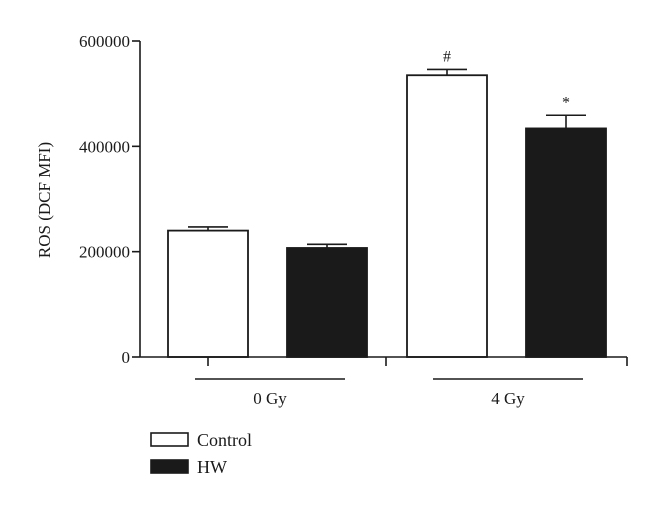  Describe the element at coordinates (104, 146) in the screenshot. I see `y-tick-label: 400000` at that location.